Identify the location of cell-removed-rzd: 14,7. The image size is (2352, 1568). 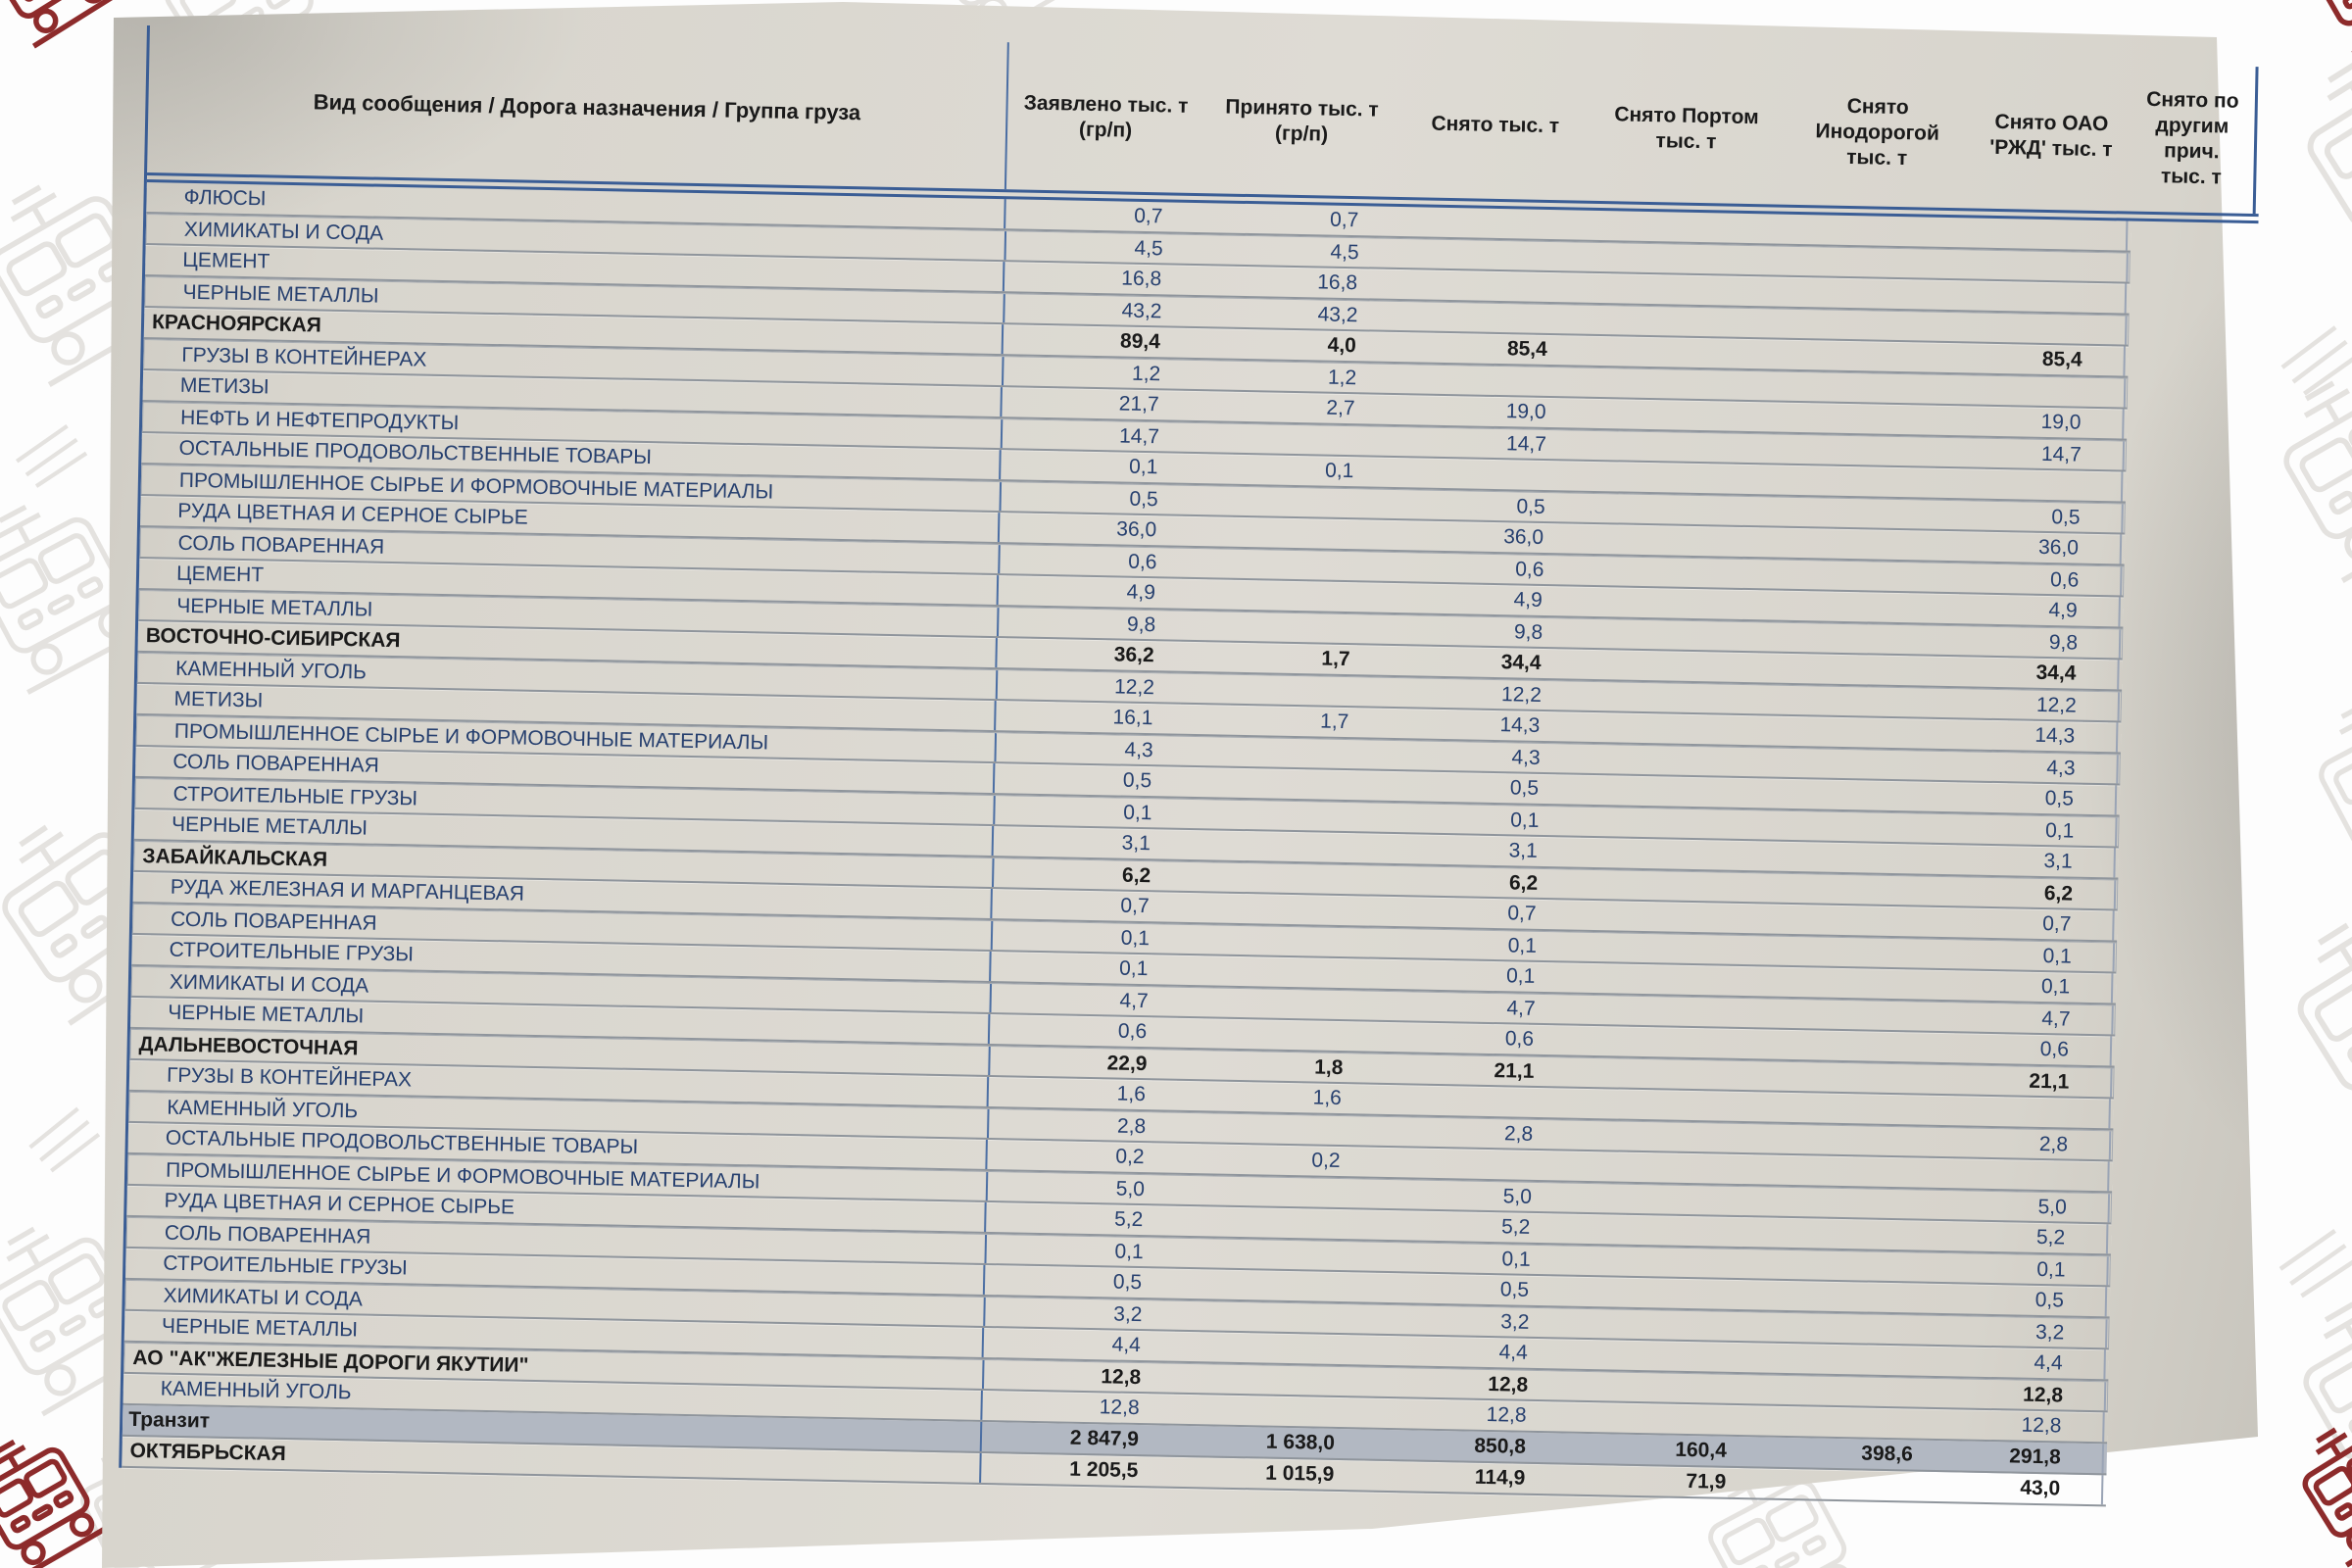
(2047, 454).